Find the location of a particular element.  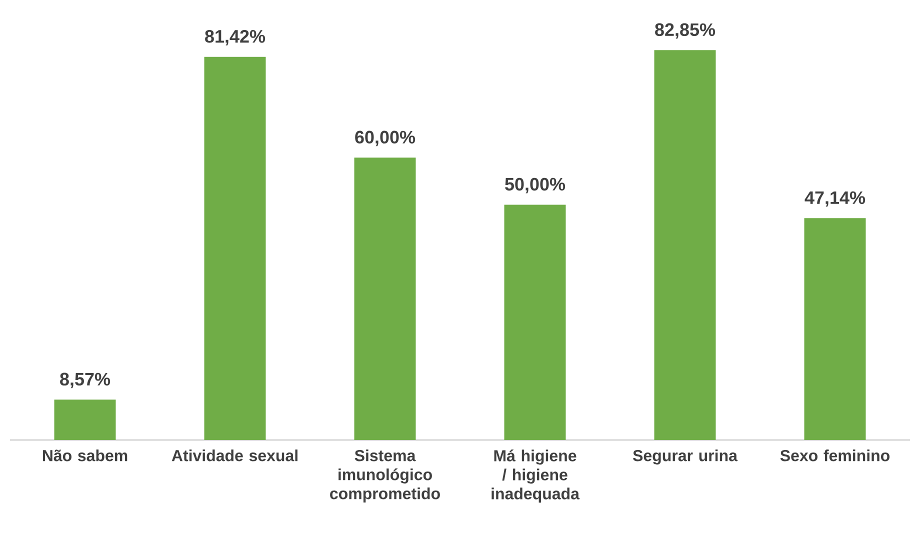

x-tick-label: Não sabem is located at coordinates (85, 456).